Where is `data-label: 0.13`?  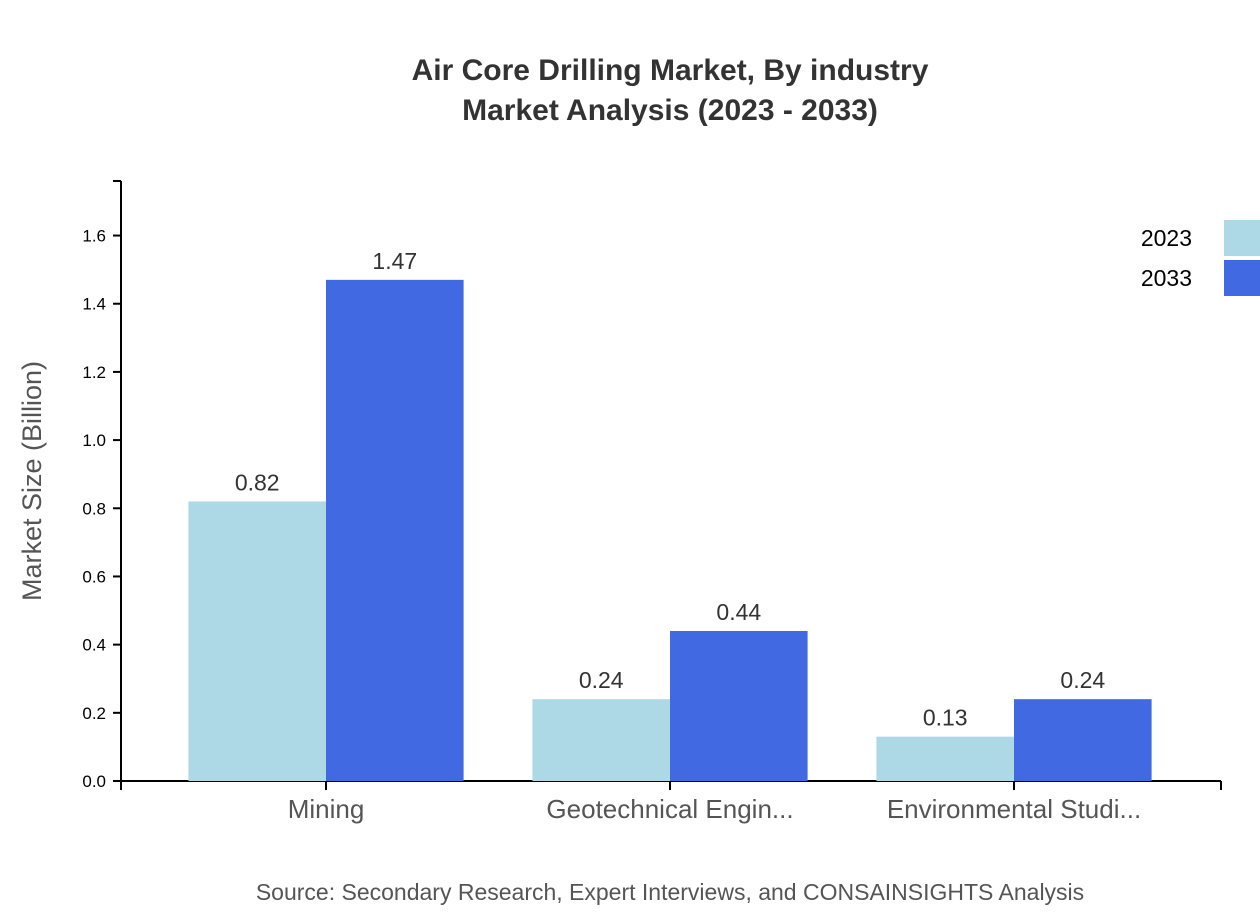
data-label: 0.13 is located at coordinates (945, 718).